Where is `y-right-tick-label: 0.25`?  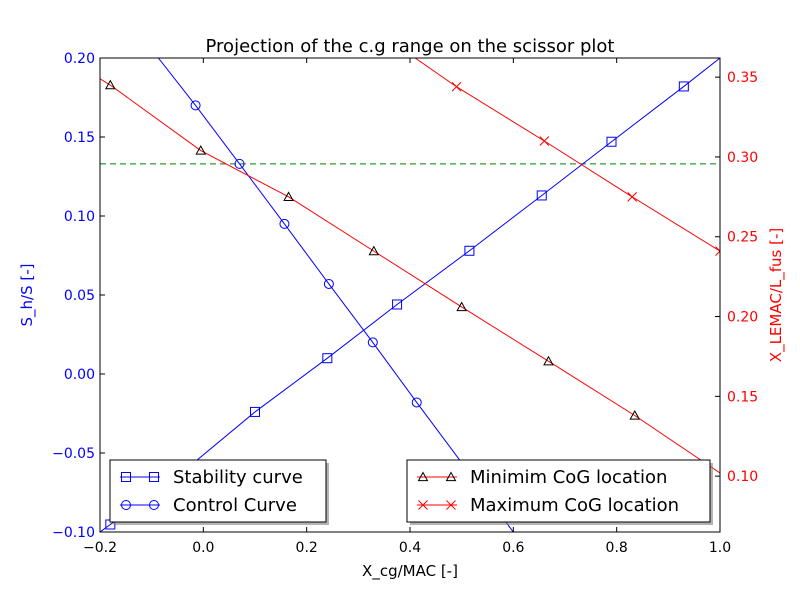 y-right-tick-label: 0.25 is located at coordinates (742, 238).